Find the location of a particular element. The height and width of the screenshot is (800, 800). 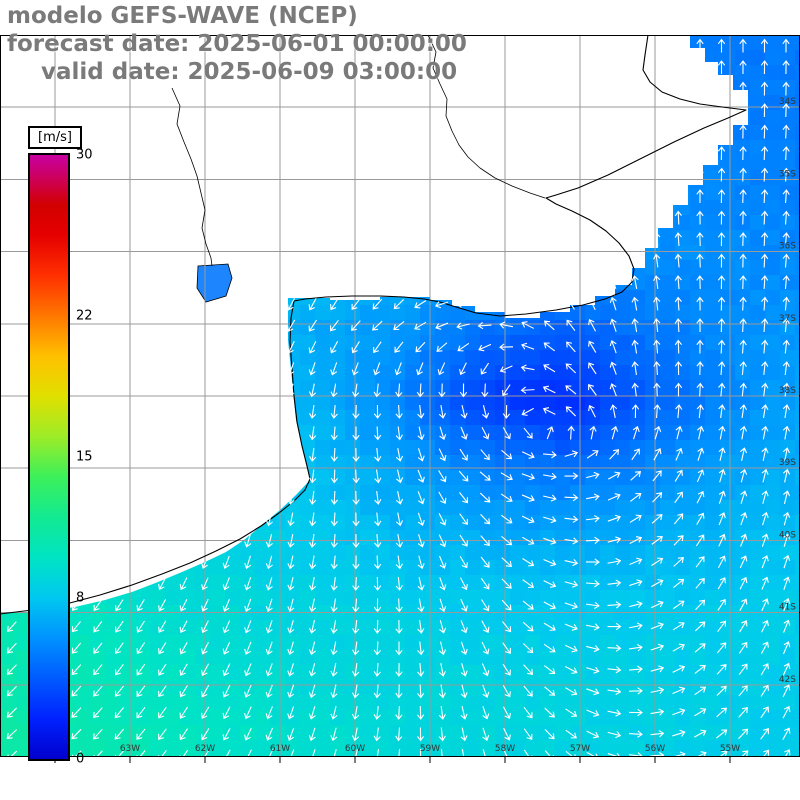

svg-text: 42S is located at coordinates (787, 680).